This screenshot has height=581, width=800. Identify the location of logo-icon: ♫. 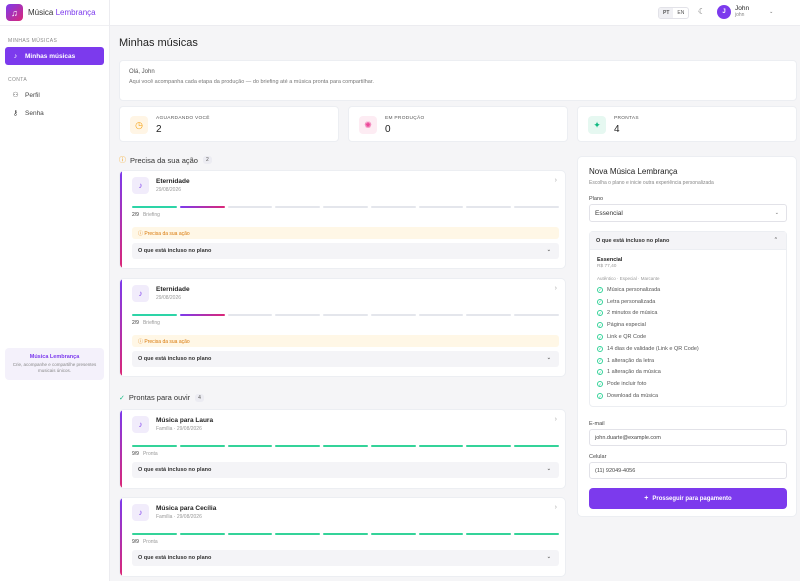
(14, 12).